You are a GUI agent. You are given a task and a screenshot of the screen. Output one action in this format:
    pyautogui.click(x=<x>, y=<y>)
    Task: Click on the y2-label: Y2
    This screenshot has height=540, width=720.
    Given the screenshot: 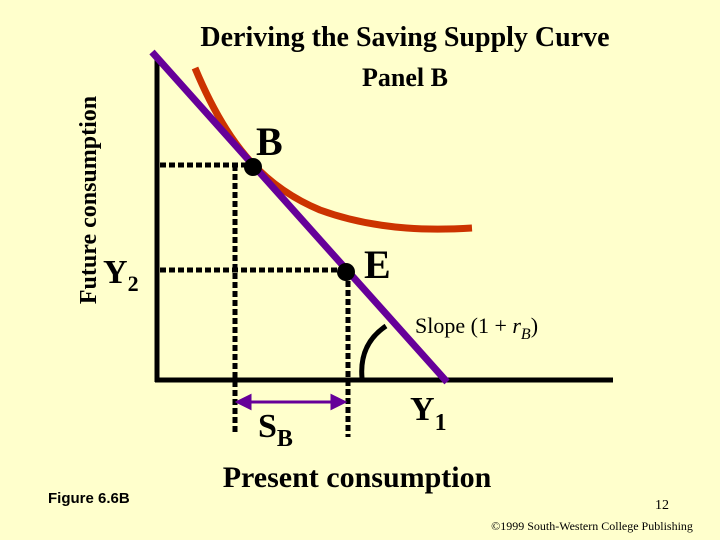 What is the action you would take?
    pyautogui.click(x=121, y=275)
    